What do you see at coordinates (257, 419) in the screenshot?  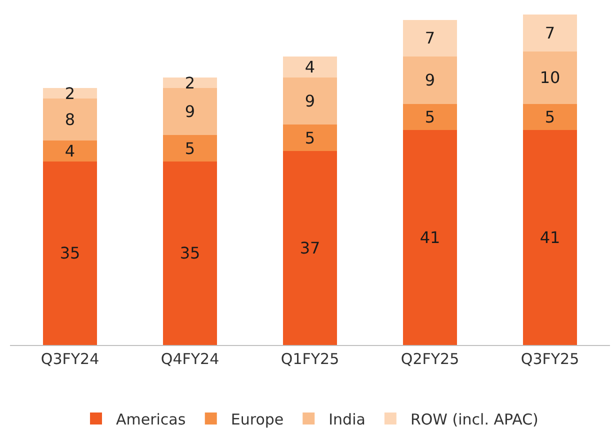 I see `legend-label: Europe` at bounding box center [257, 419].